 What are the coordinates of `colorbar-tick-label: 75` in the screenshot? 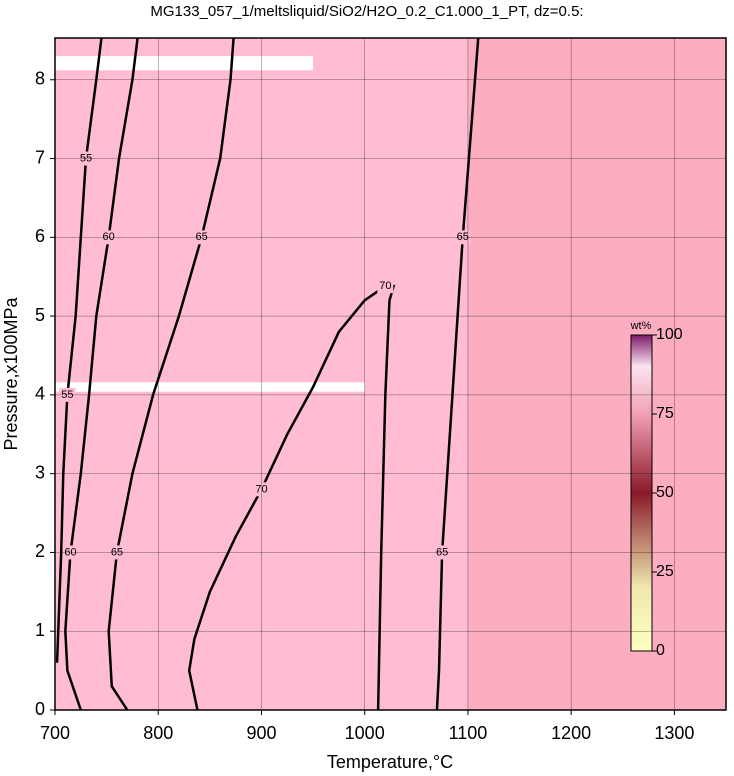 It's located at (665, 413).